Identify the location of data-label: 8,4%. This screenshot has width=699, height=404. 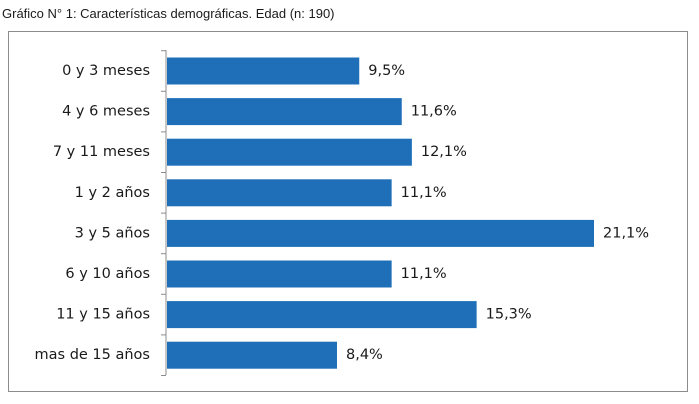
(364, 355).